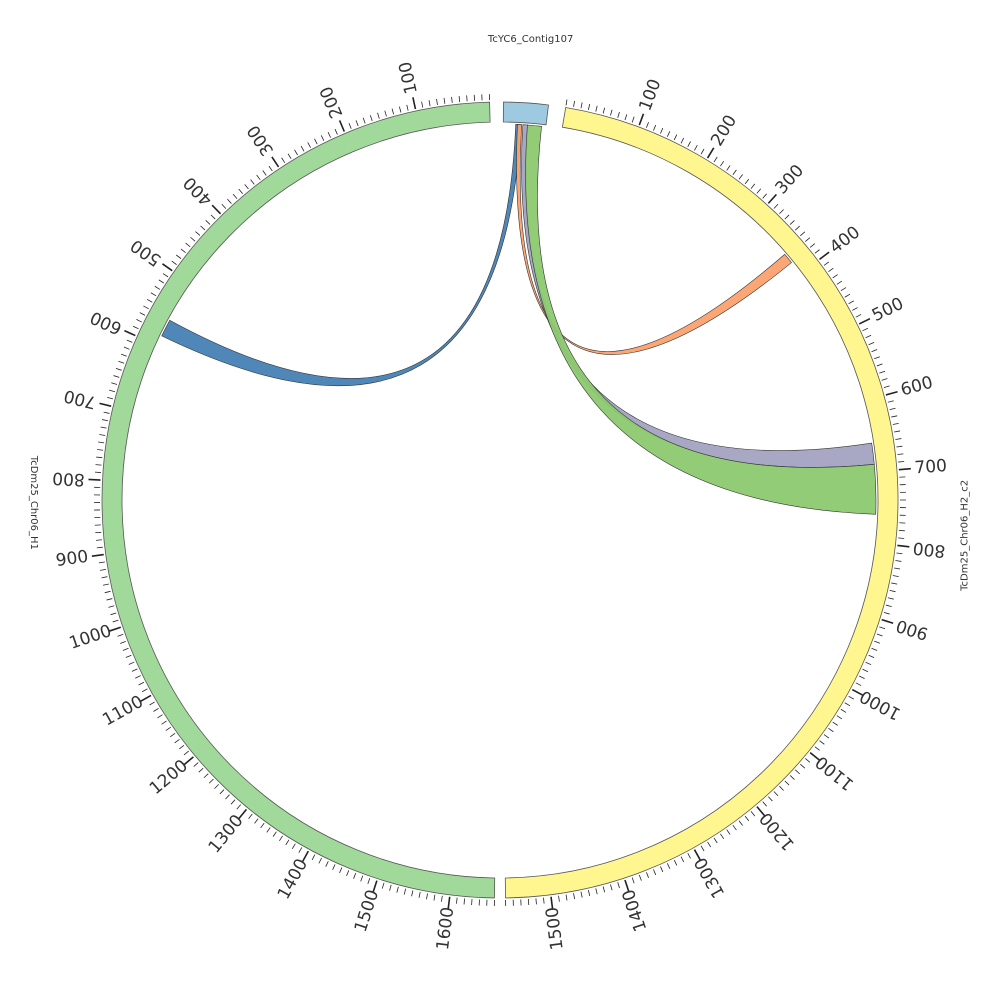 This screenshot has height=1004, width=1000. Describe the element at coordinates (635, 910) in the screenshot. I see `tick-label: 1400` at that location.